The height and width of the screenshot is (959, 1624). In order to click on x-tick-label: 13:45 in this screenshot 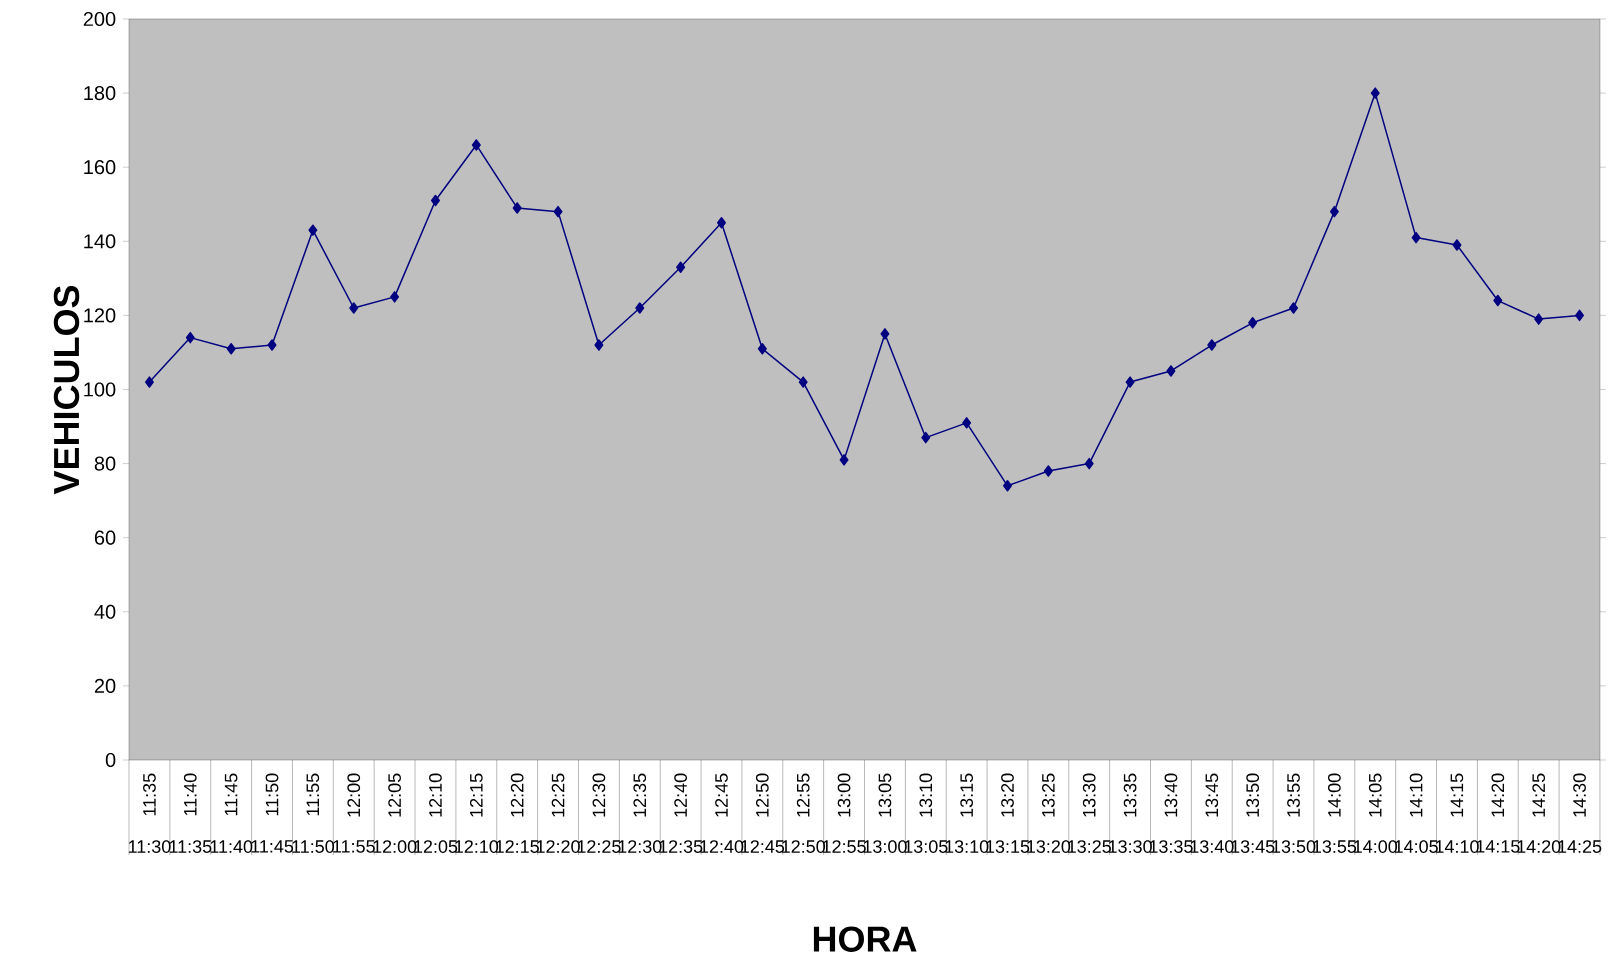, I will do `click(1212, 795)`.